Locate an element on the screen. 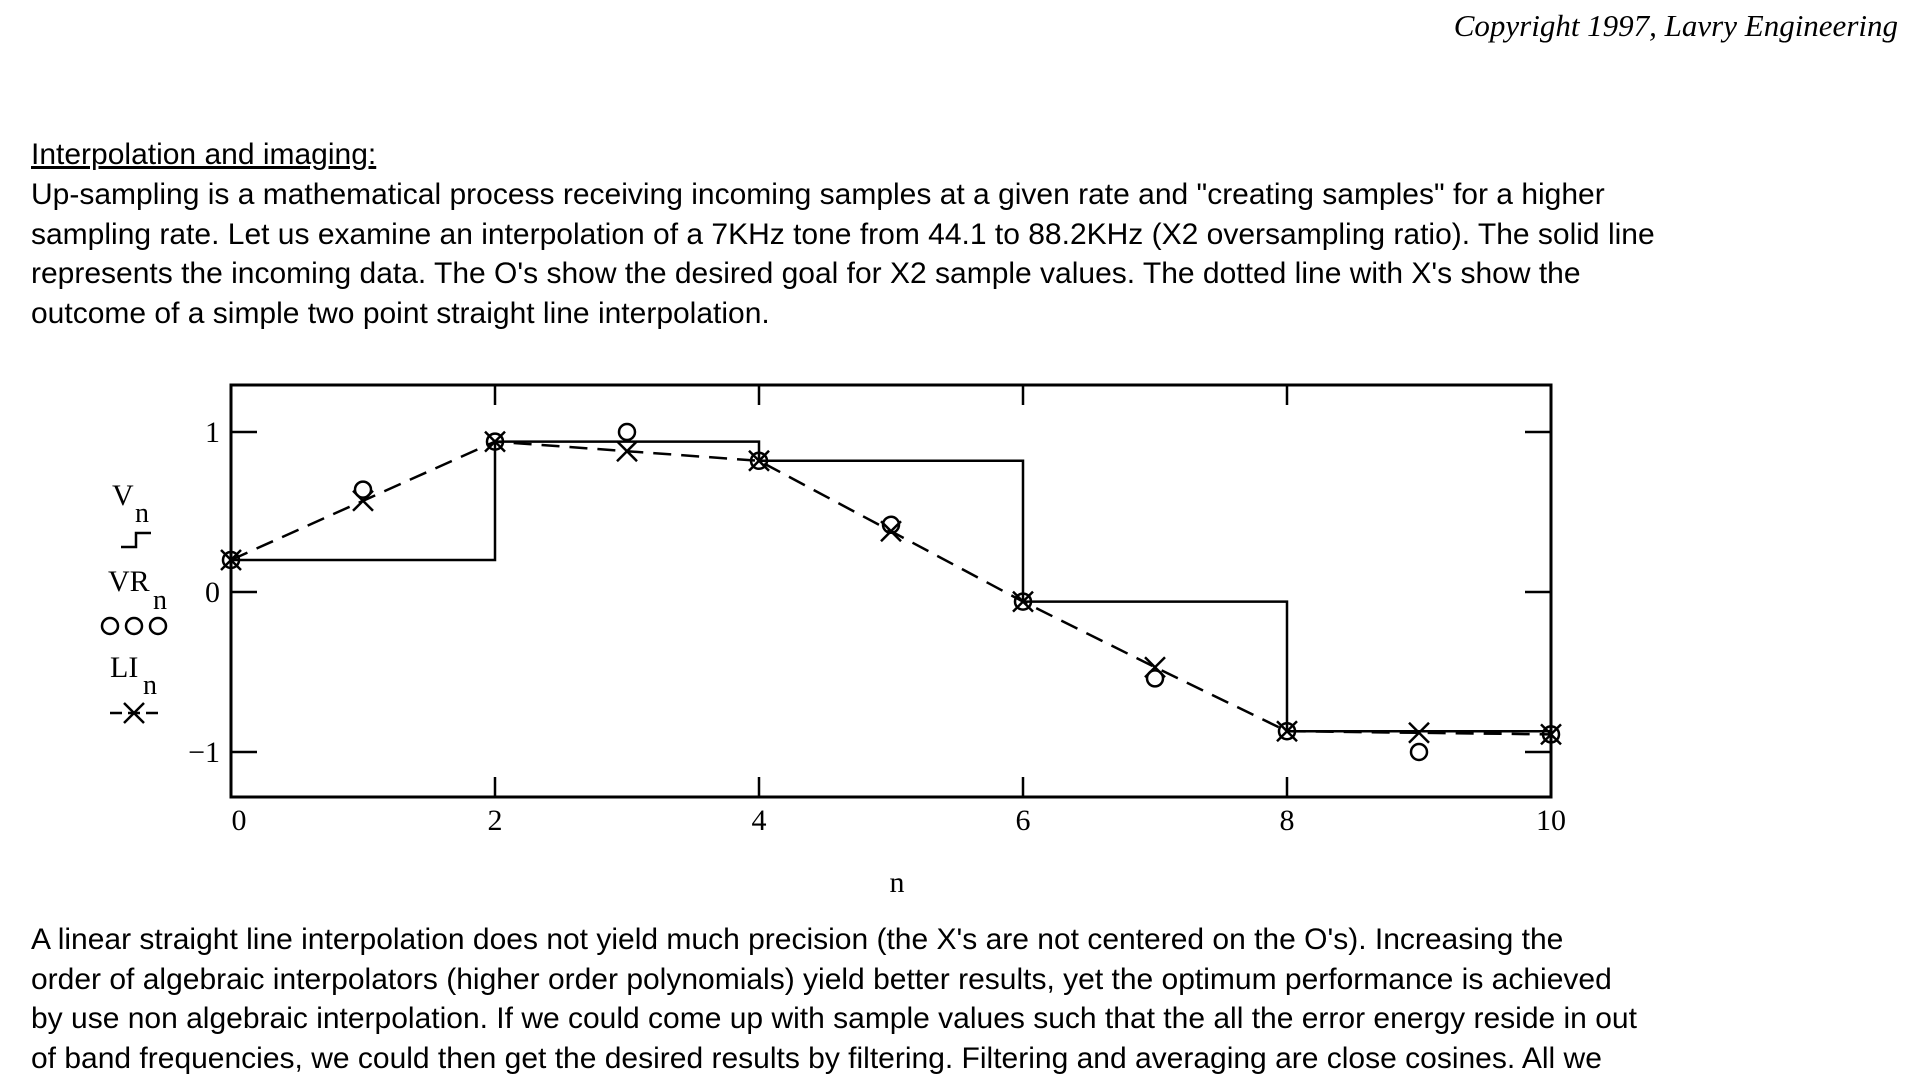  y-tick-label: 1 is located at coordinates (212, 432).